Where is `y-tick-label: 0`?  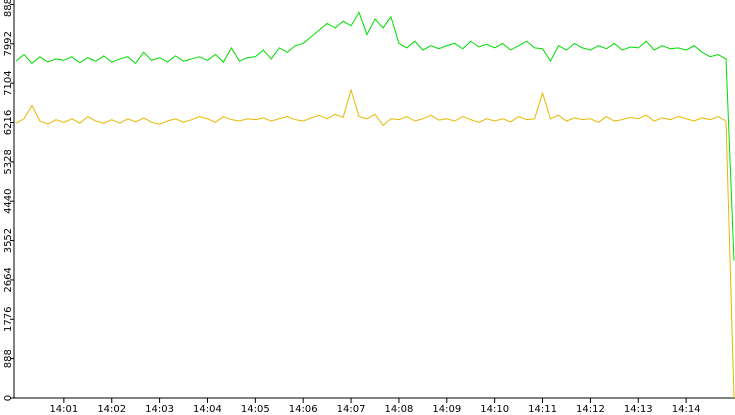 y-tick-label: 0 is located at coordinates (8, 398).